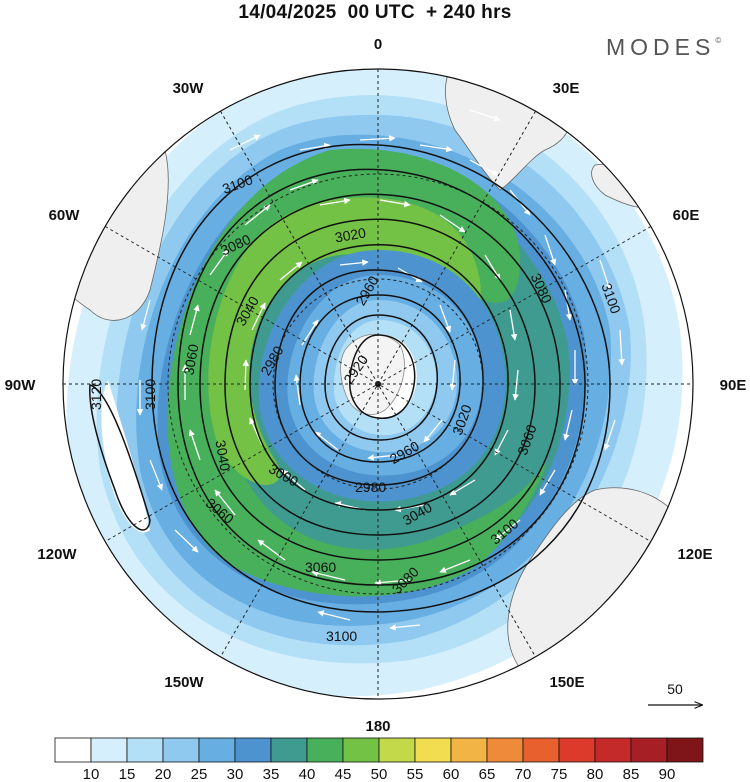  Describe the element at coordinates (675, 689) in the screenshot. I see `reference-vector-label: 50` at that location.